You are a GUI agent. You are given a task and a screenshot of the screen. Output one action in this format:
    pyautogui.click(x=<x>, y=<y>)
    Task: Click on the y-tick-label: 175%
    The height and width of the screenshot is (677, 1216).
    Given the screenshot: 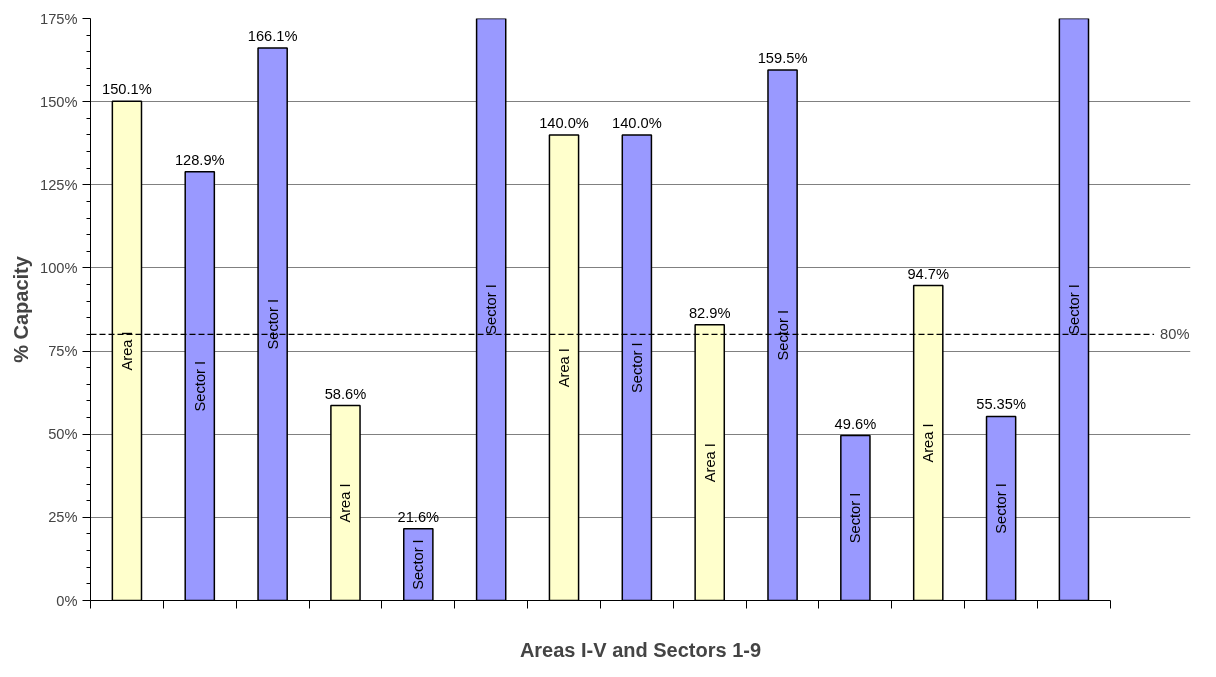 What is the action you would take?
    pyautogui.click(x=59, y=18)
    